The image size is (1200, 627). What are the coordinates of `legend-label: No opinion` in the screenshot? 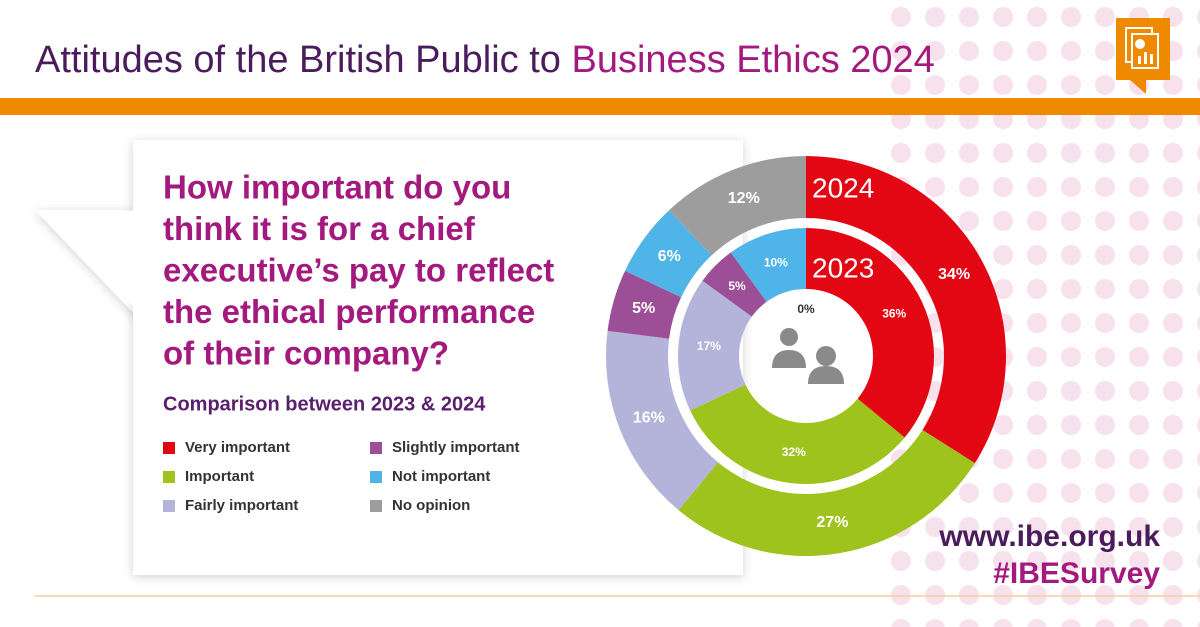 It's located at (431, 505).